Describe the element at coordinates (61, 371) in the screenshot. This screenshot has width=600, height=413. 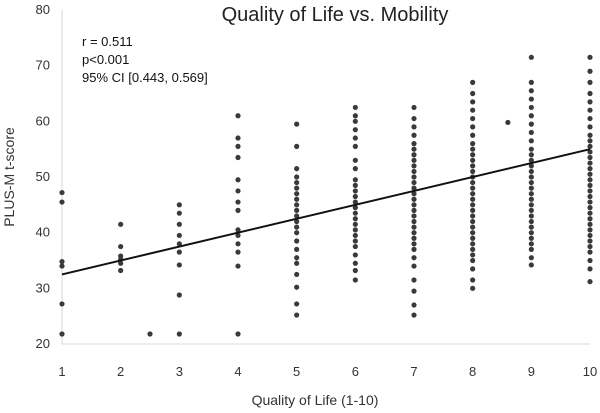
I see `x-tick-label: 1` at that location.